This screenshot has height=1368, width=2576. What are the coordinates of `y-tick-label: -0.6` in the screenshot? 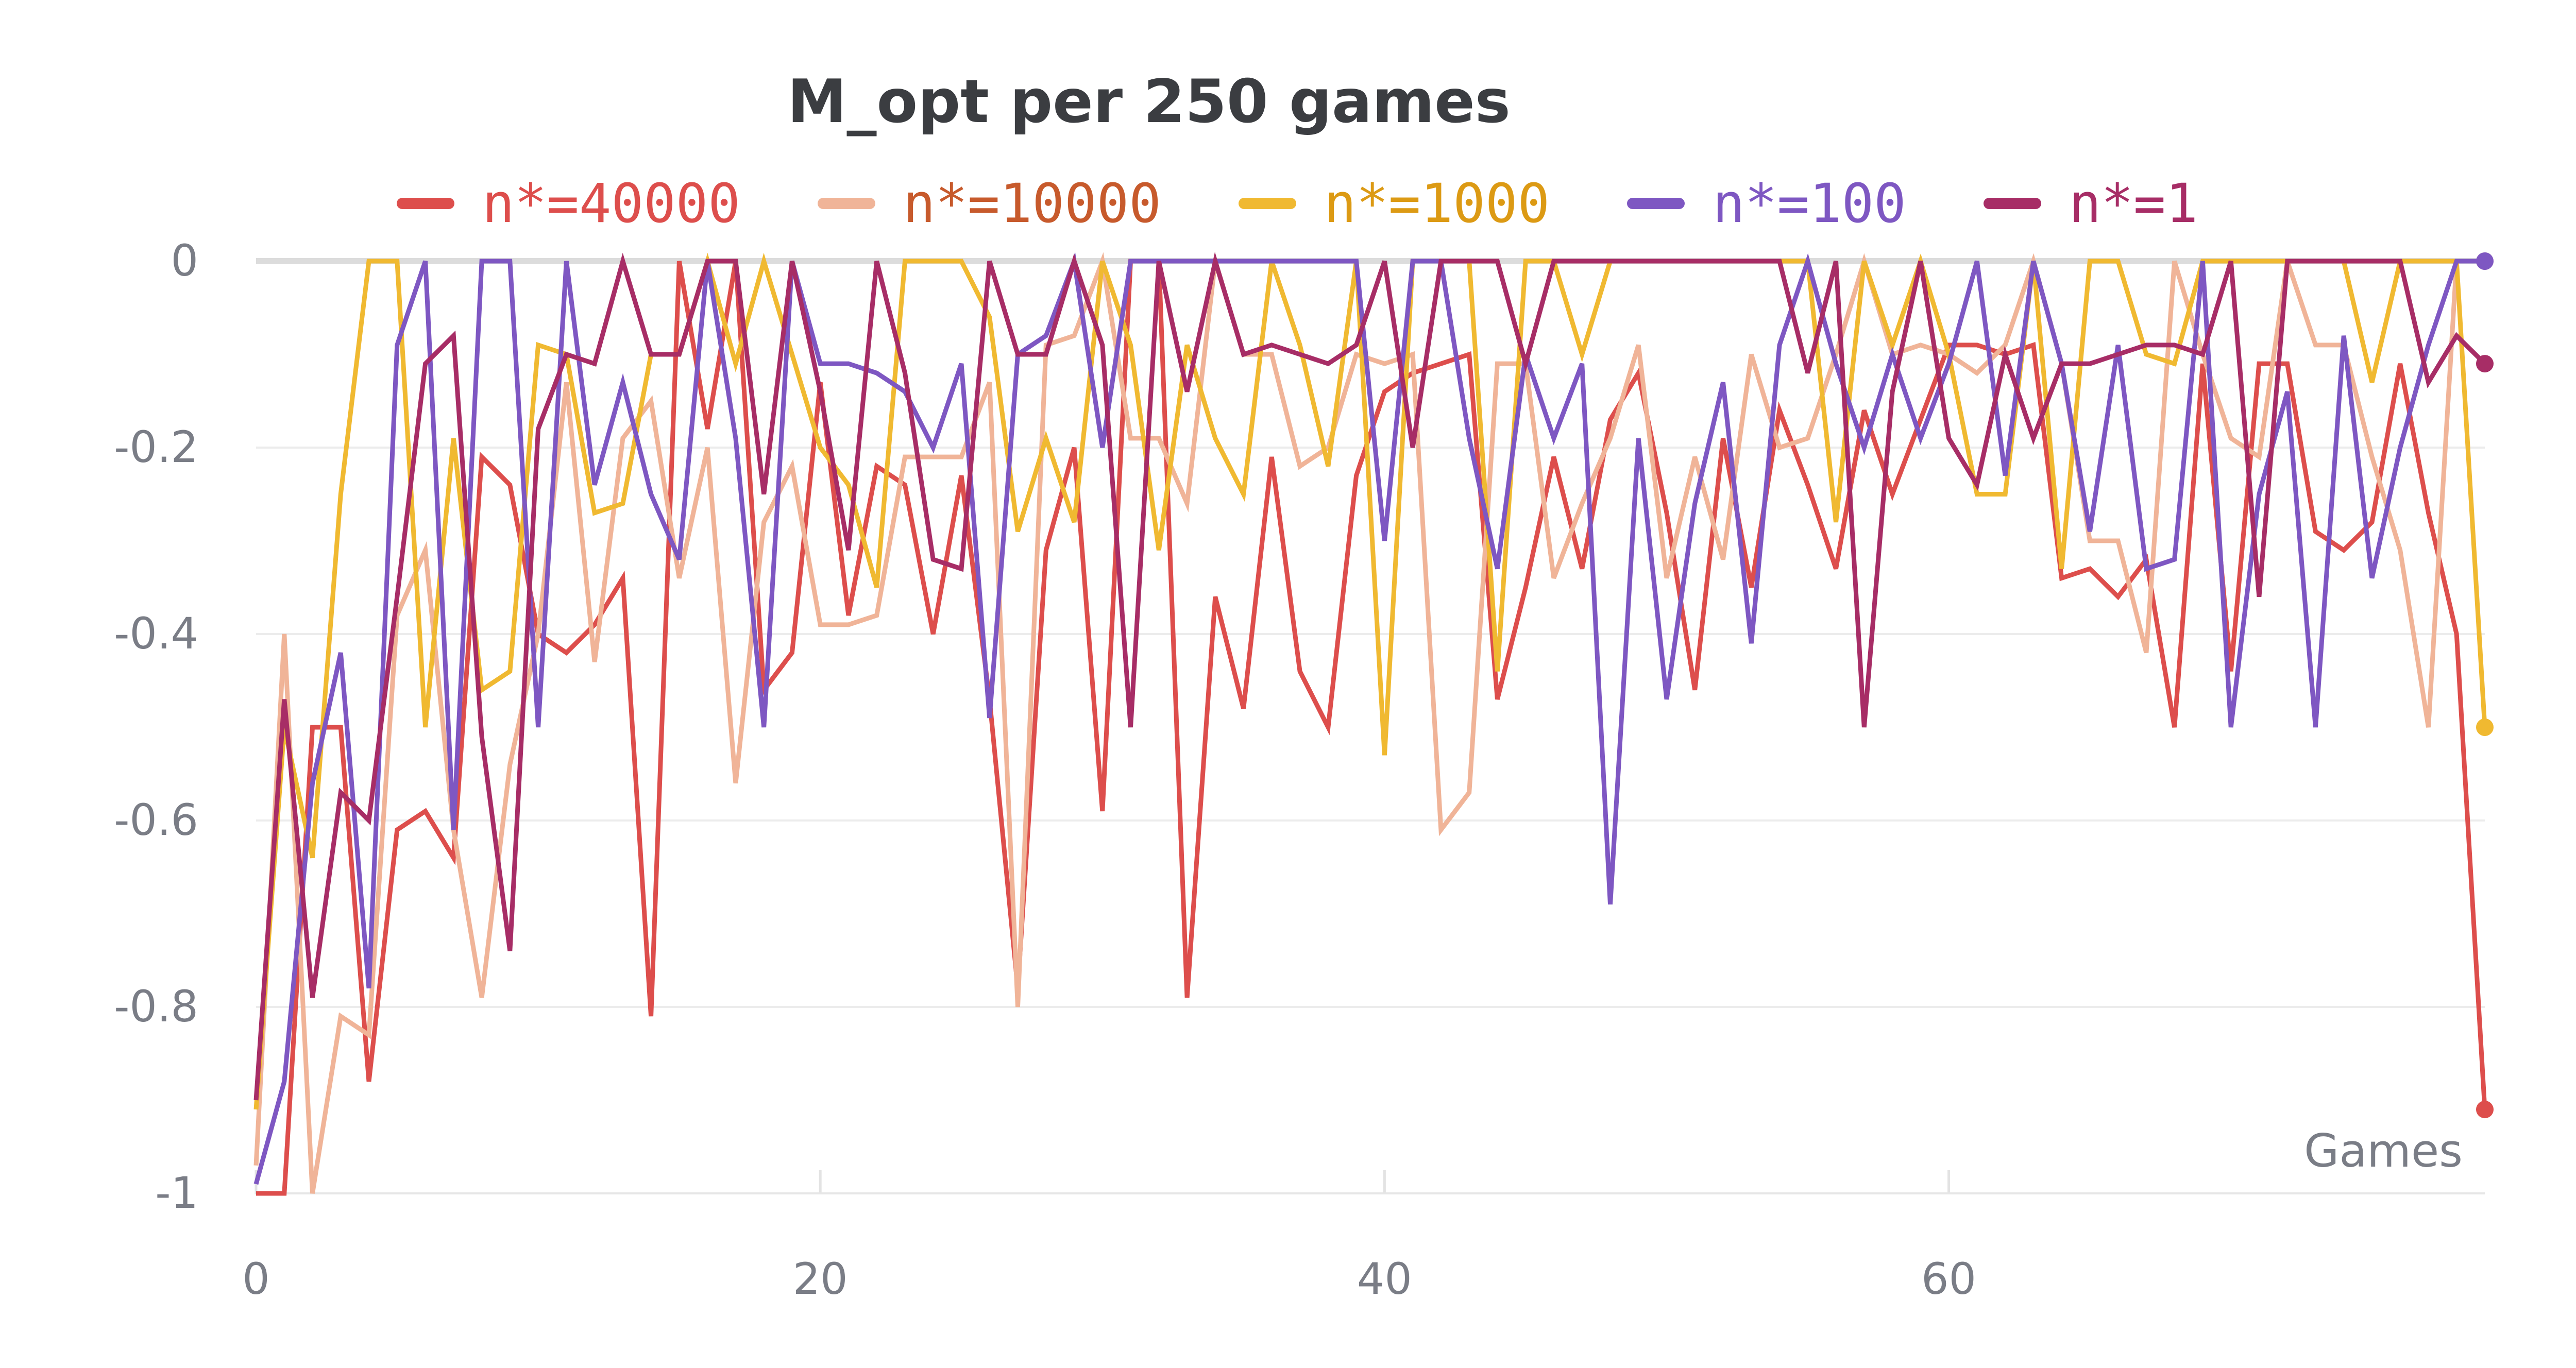 It's located at (156, 820).